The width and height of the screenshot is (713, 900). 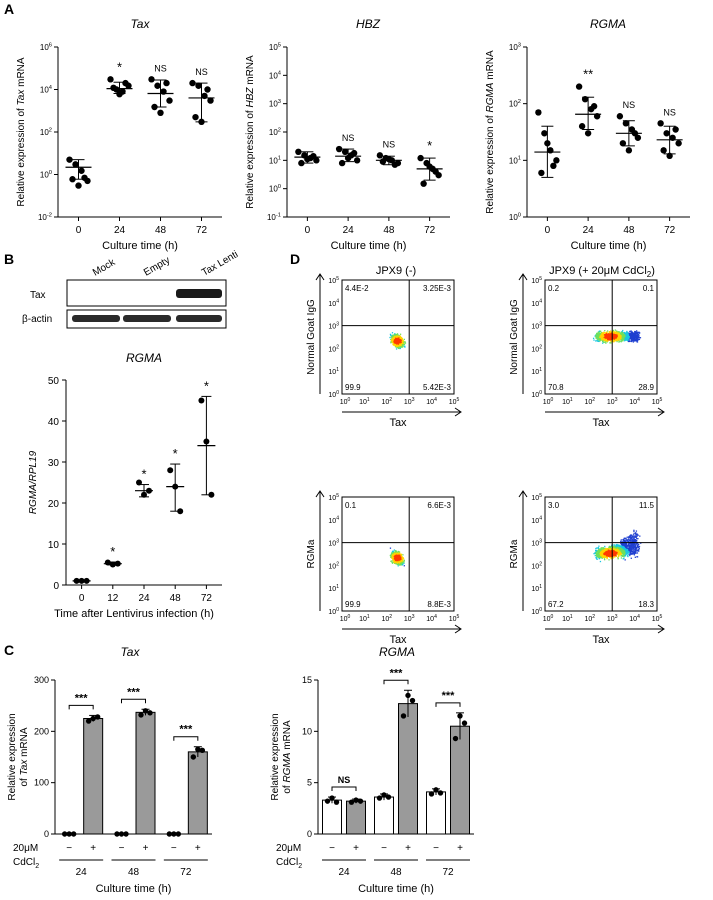 What do you see at coordinates (408, 848) in the screenshot?
I see `treatment-plus: +` at bounding box center [408, 848].